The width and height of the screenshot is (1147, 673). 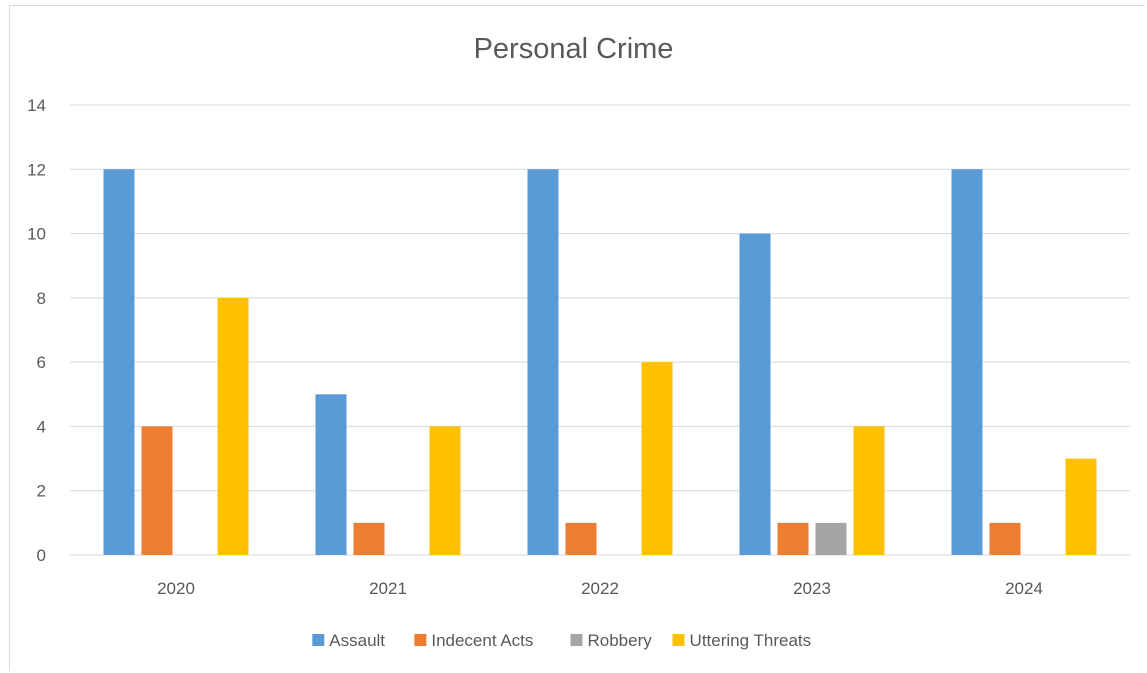 I want to click on y-tick-label: 6, so click(x=41, y=362).